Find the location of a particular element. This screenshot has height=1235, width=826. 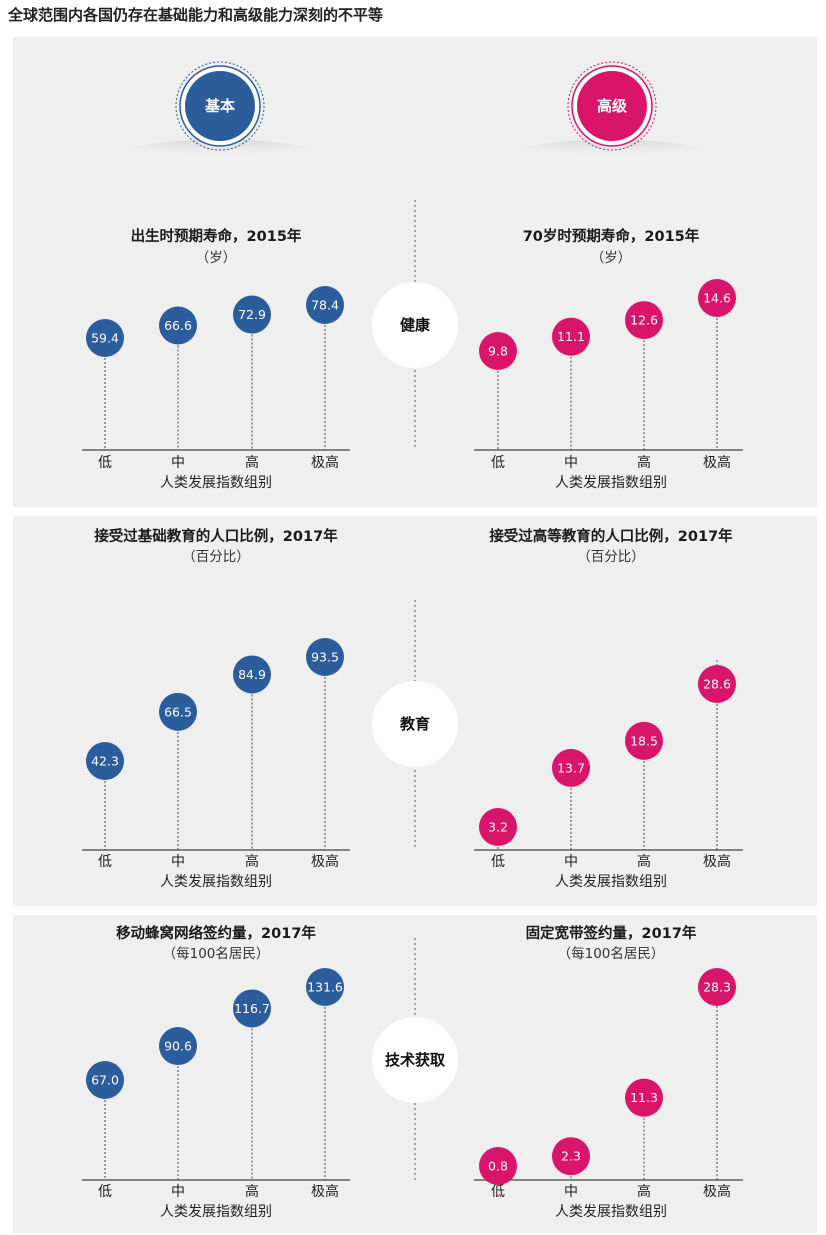

advanced-badge: 高级 is located at coordinates (612, 106).